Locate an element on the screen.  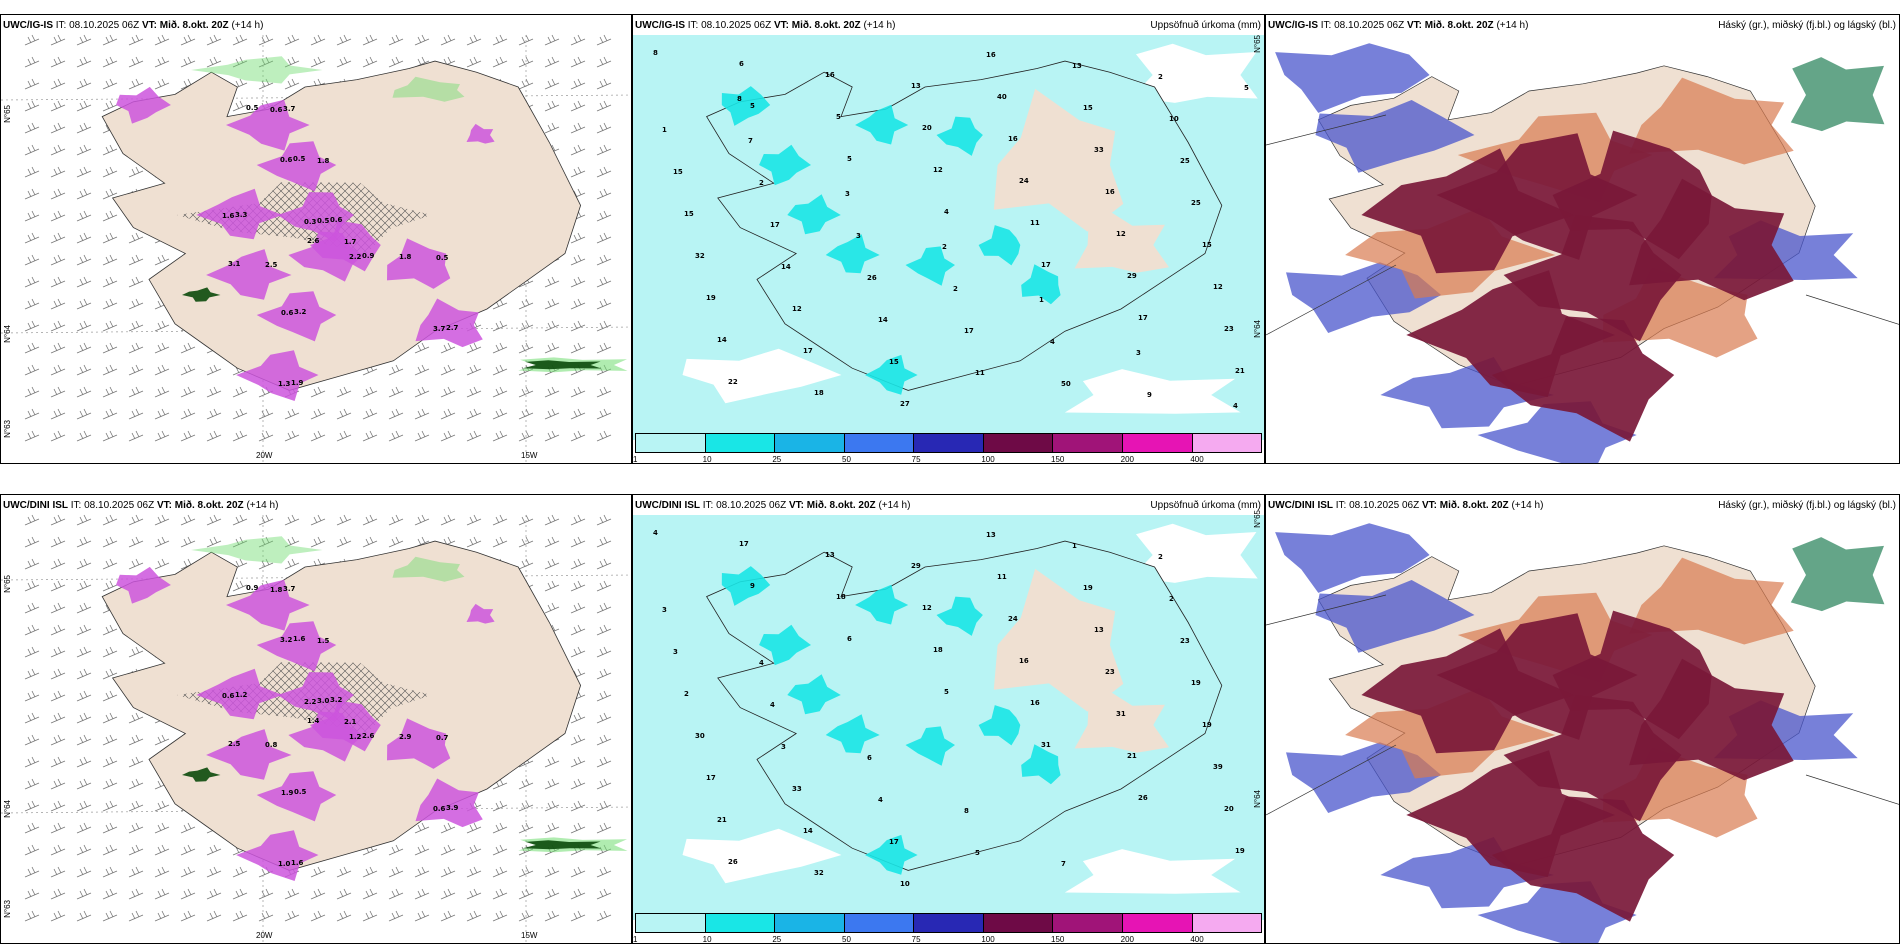
precip-value: 1.2 is located at coordinates (241, 695).